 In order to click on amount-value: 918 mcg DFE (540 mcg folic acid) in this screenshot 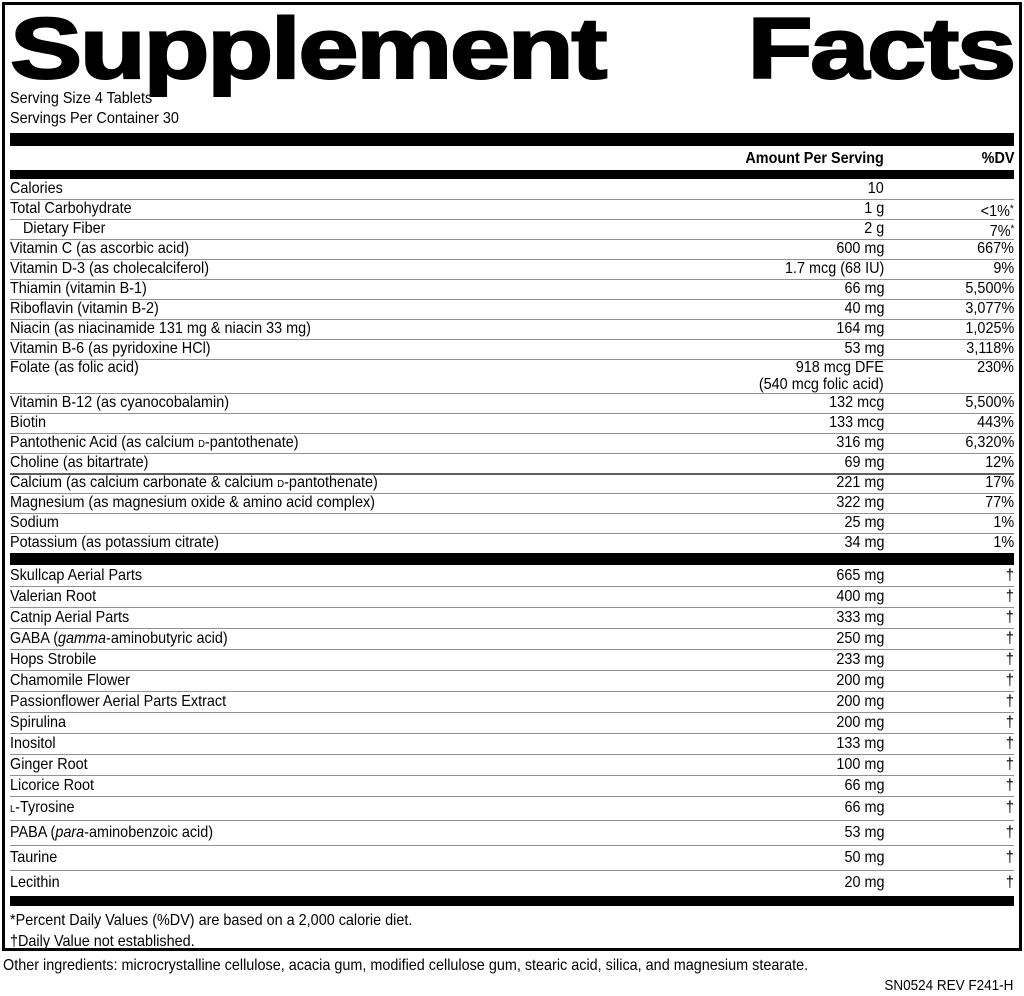, I will do `click(821, 376)`.